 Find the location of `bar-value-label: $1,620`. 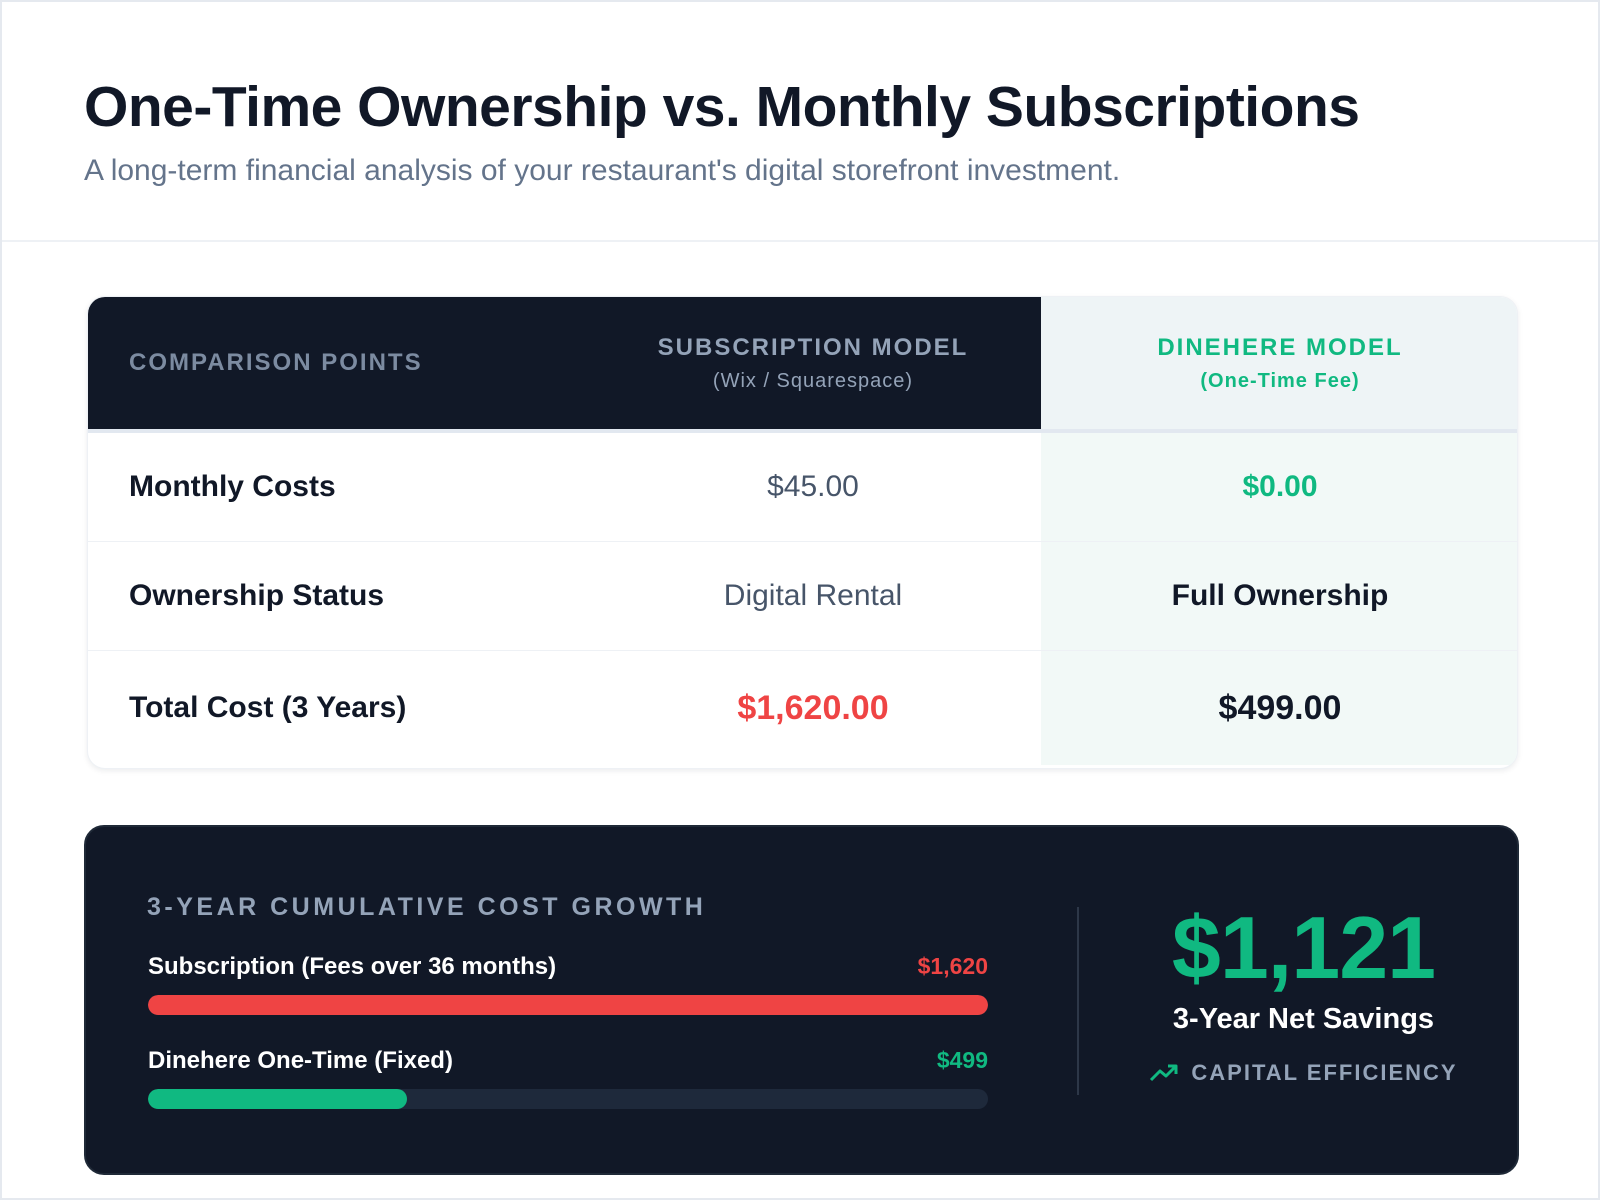

bar-value-label: $1,620 is located at coordinates (952, 966).